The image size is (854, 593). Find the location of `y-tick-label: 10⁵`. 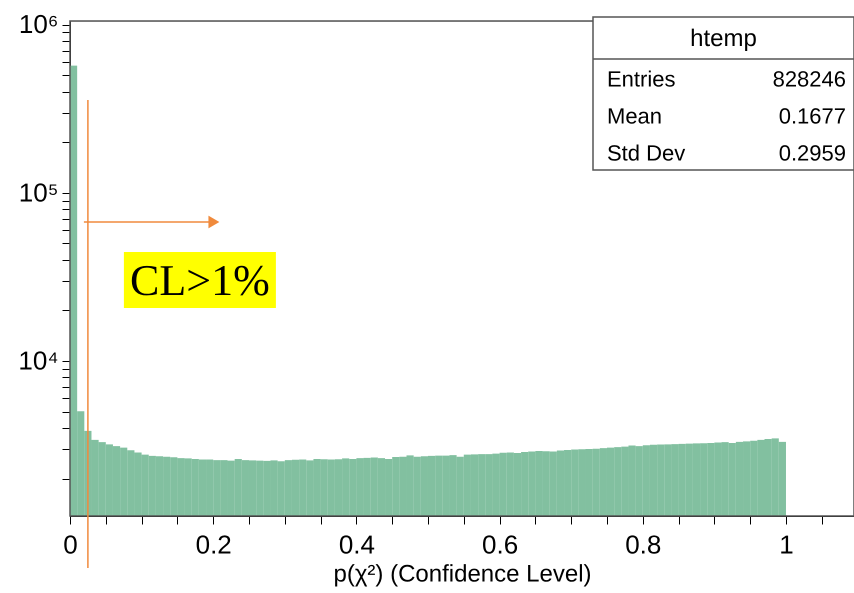

y-tick-label: 10⁵ is located at coordinates (38, 192).